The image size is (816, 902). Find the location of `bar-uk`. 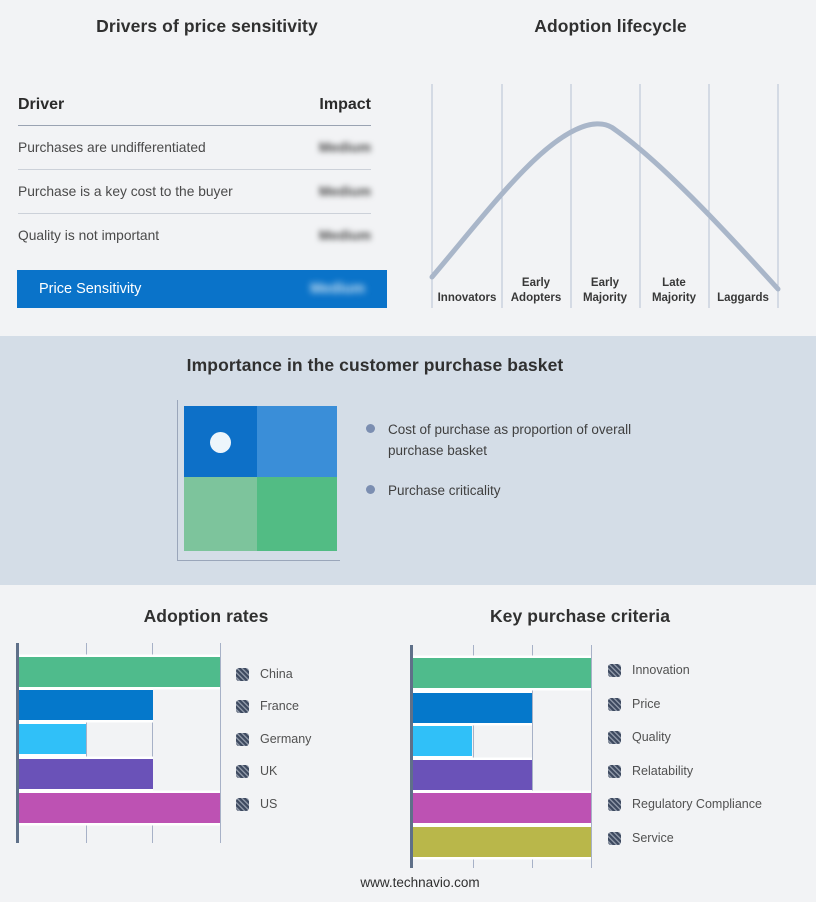

bar-uk is located at coordinates (86, 774).